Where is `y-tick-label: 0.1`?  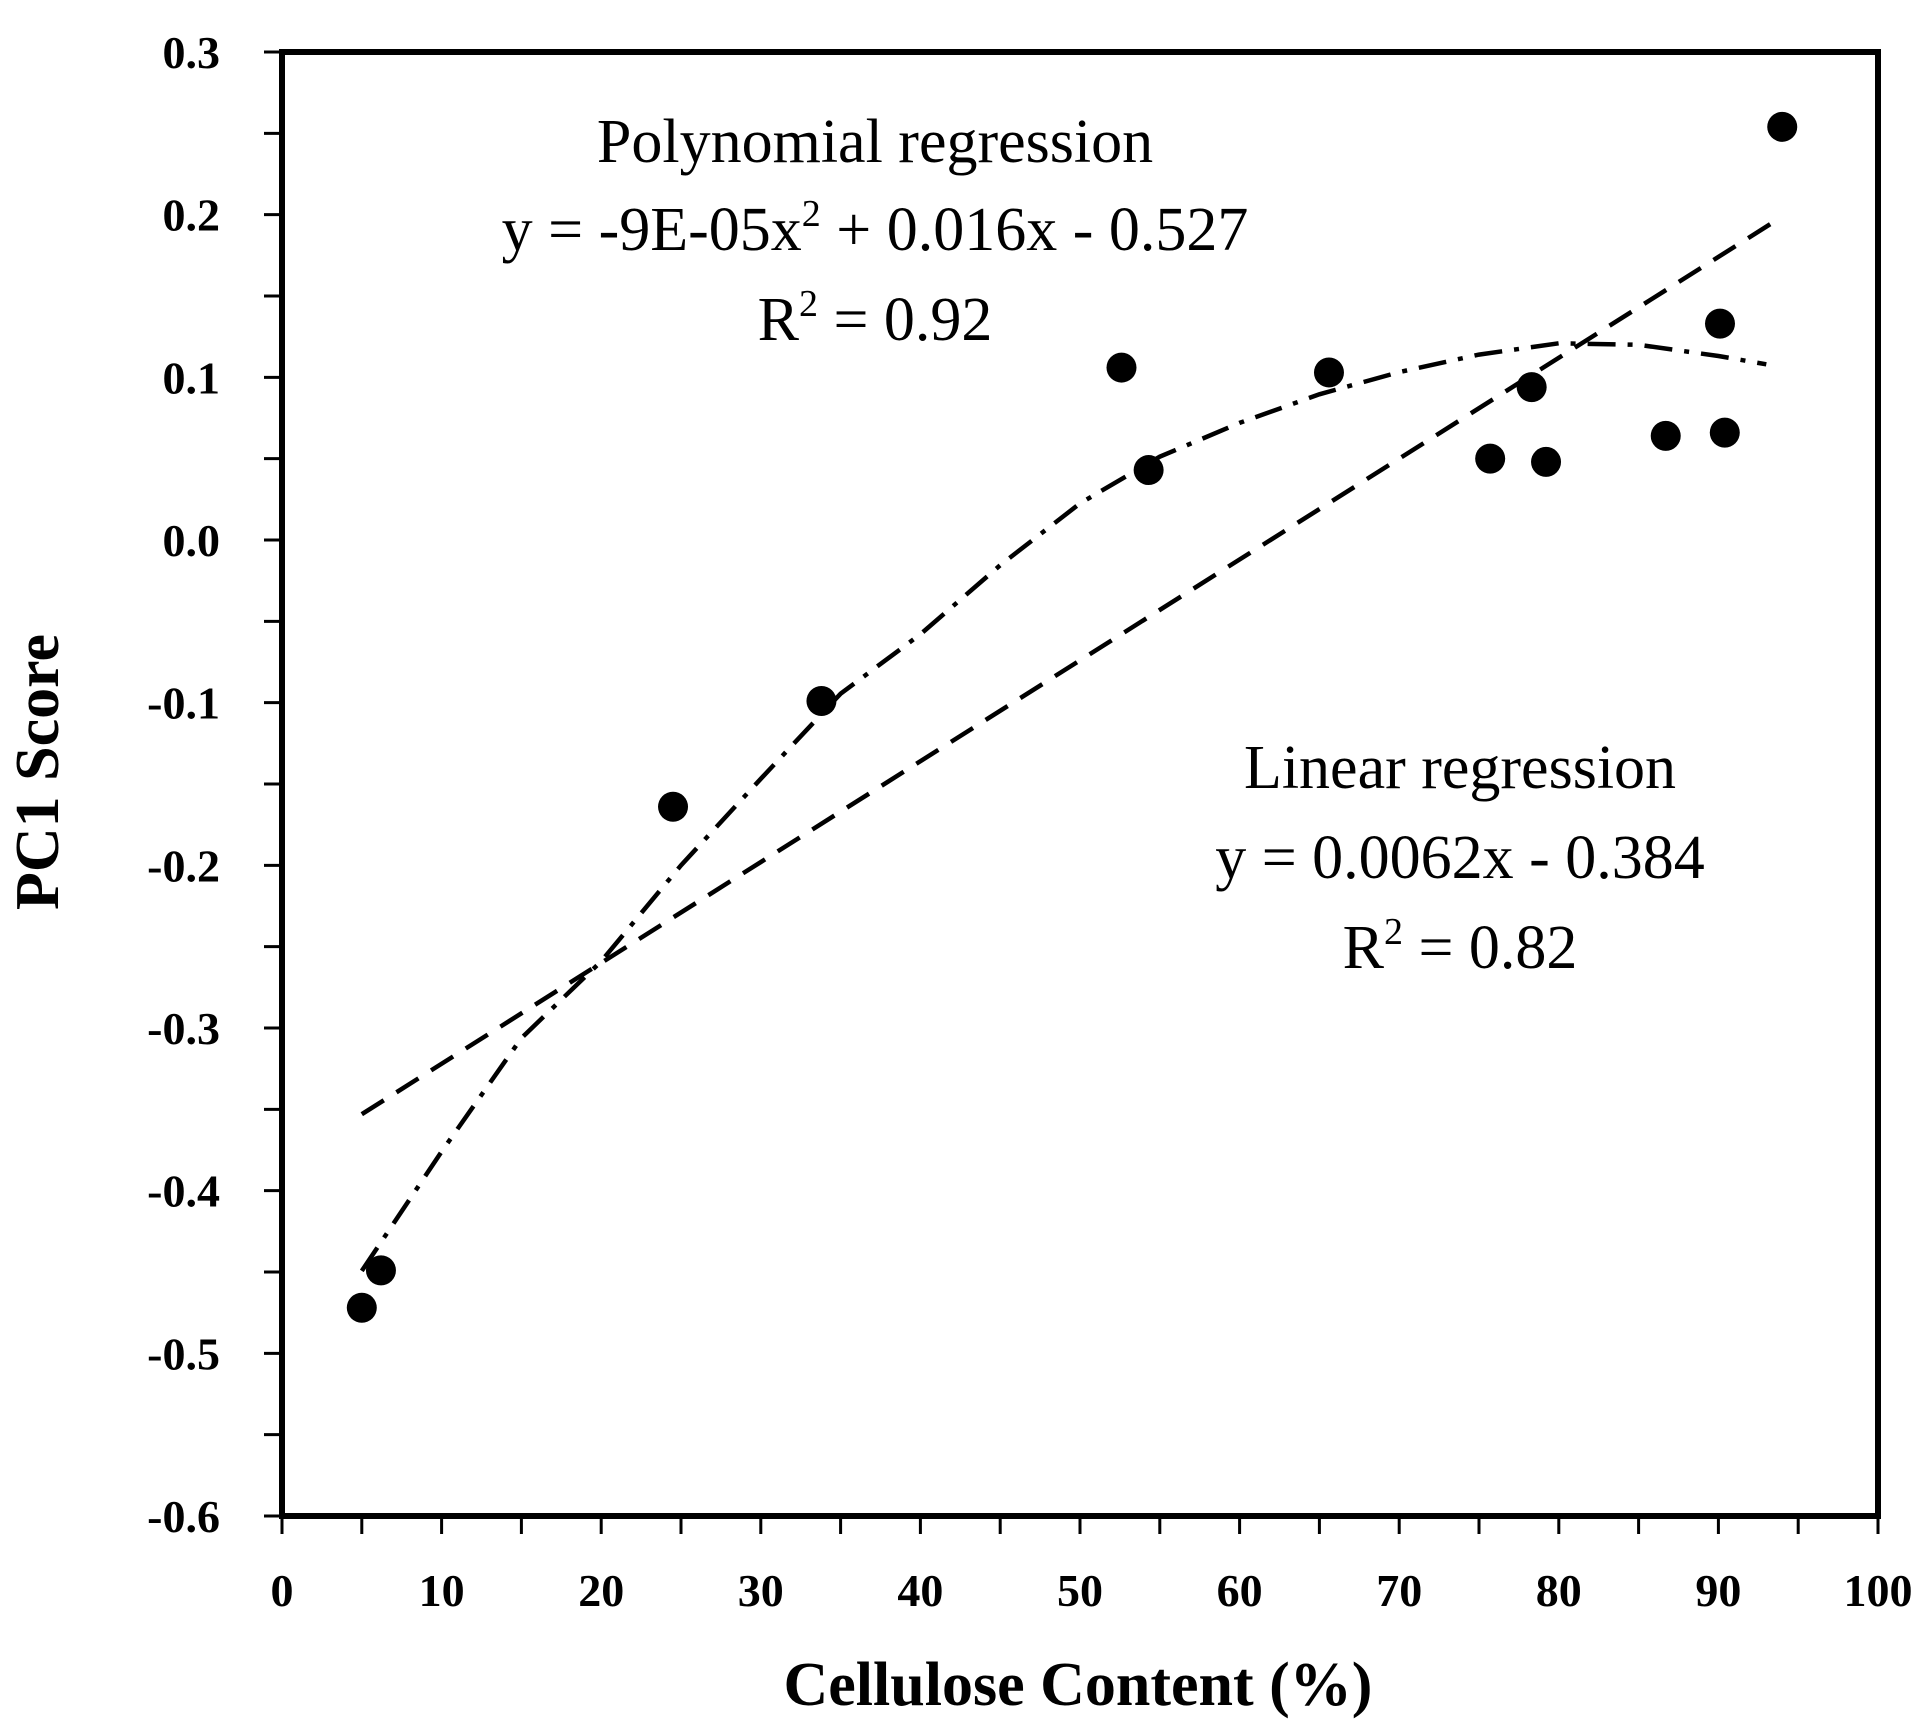
y-tick-label: 0.1 is located at coordinates (192, 377).